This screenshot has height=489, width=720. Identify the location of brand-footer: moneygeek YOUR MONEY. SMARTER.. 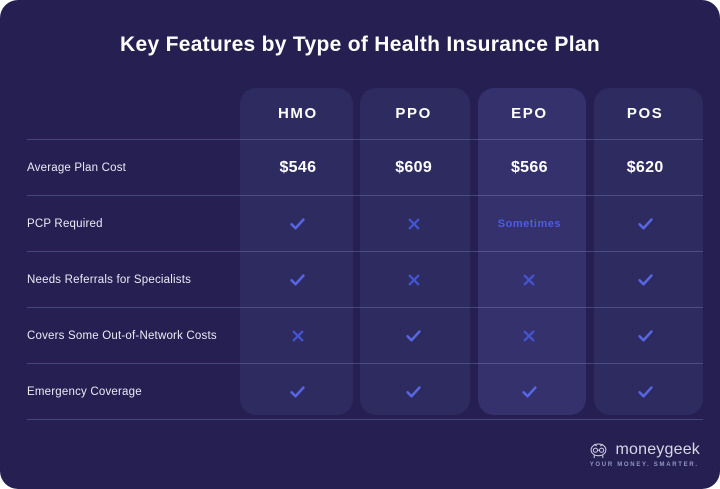
(644, 454).